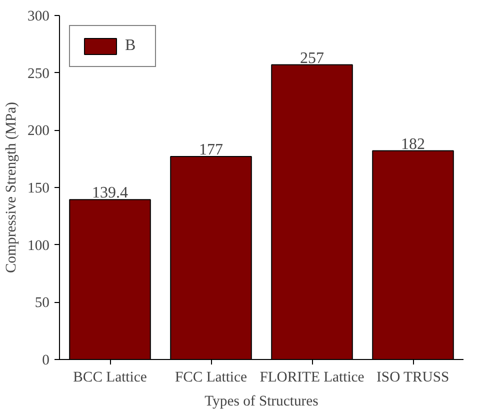 Image resolution: width=493 pixels, height=412 pixels. I want to click on x-tick-label: BCC Lattice, so click(110, 378).